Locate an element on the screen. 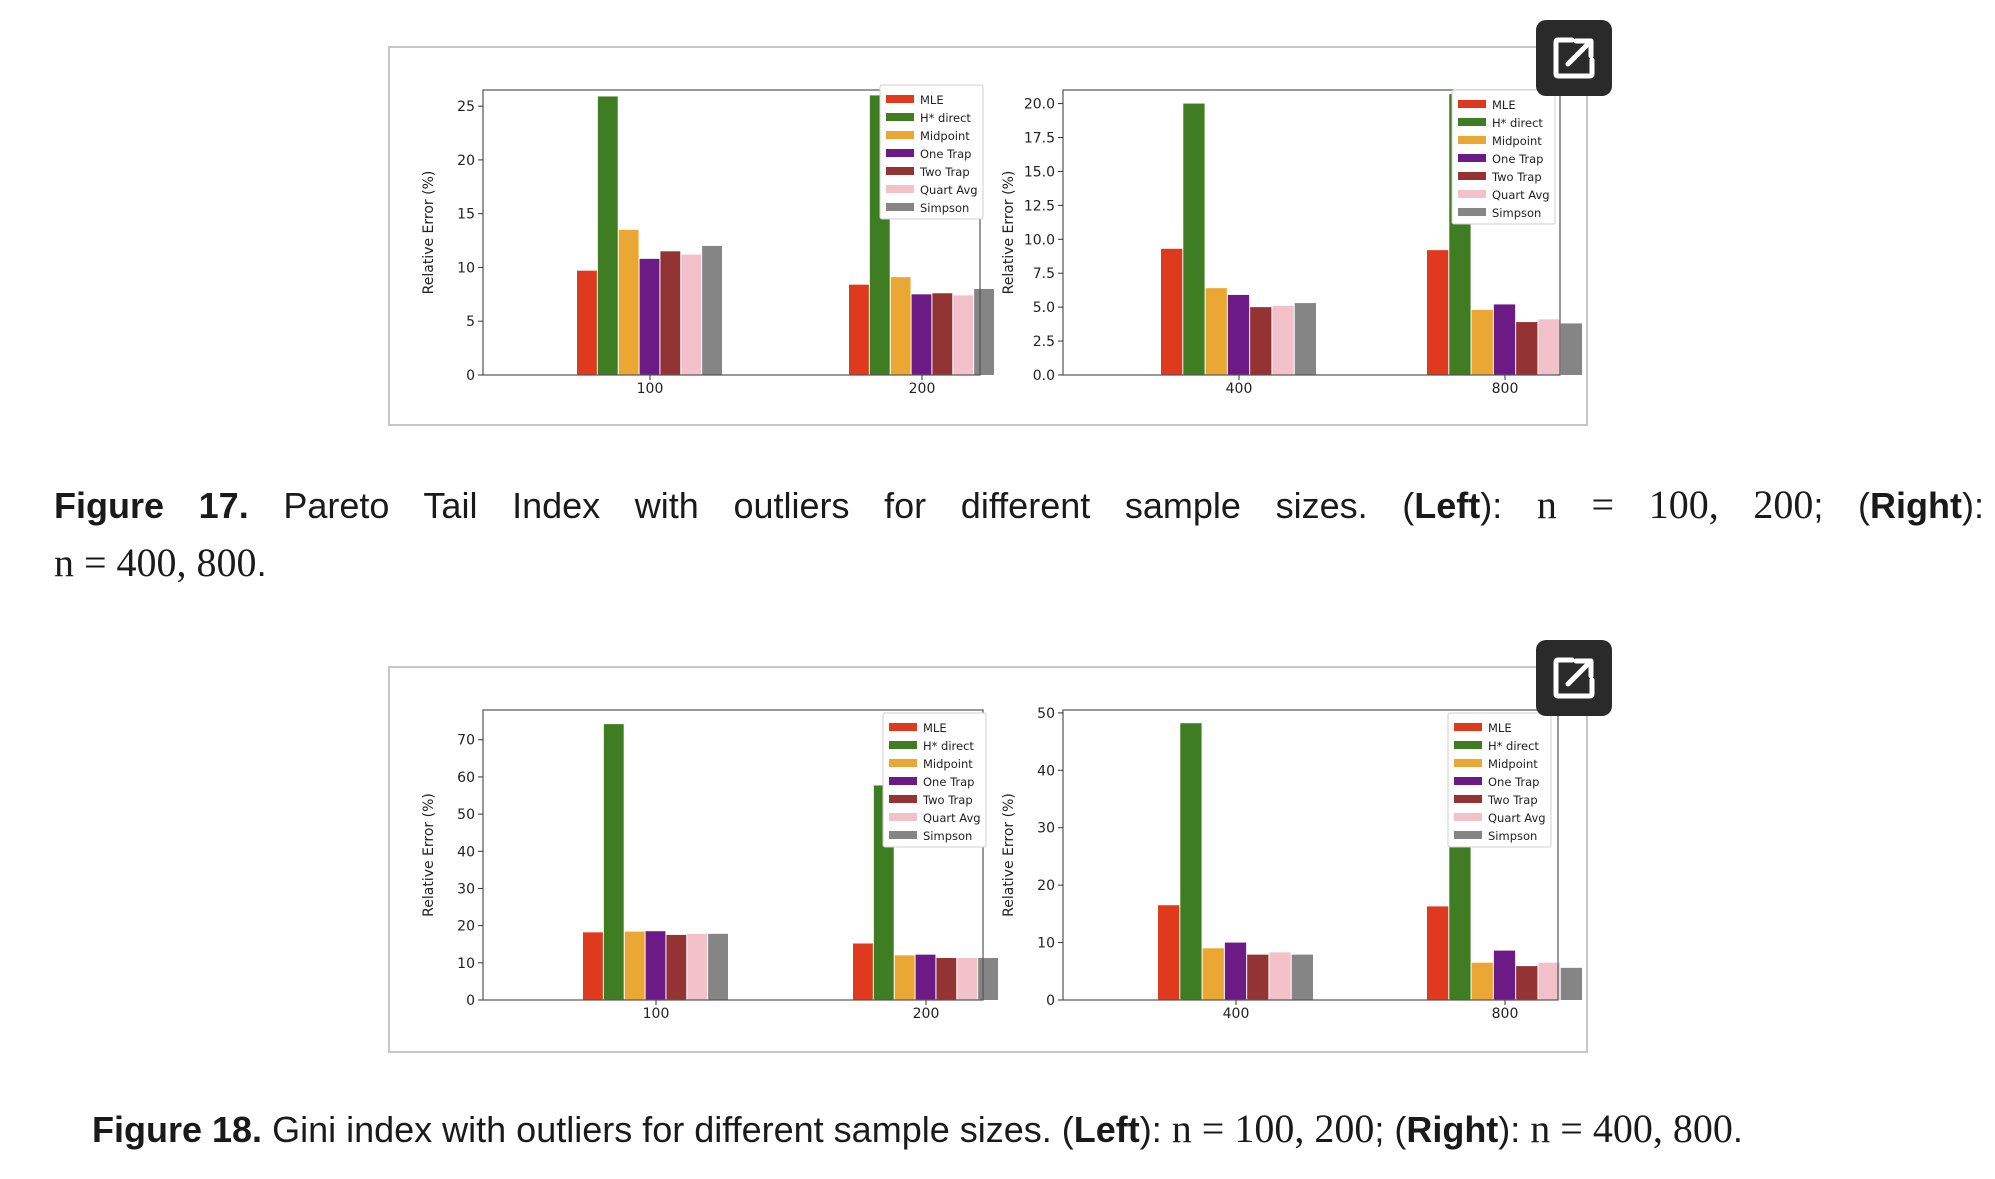  legend-label: One Trap is located at coordinates (1513, 782).